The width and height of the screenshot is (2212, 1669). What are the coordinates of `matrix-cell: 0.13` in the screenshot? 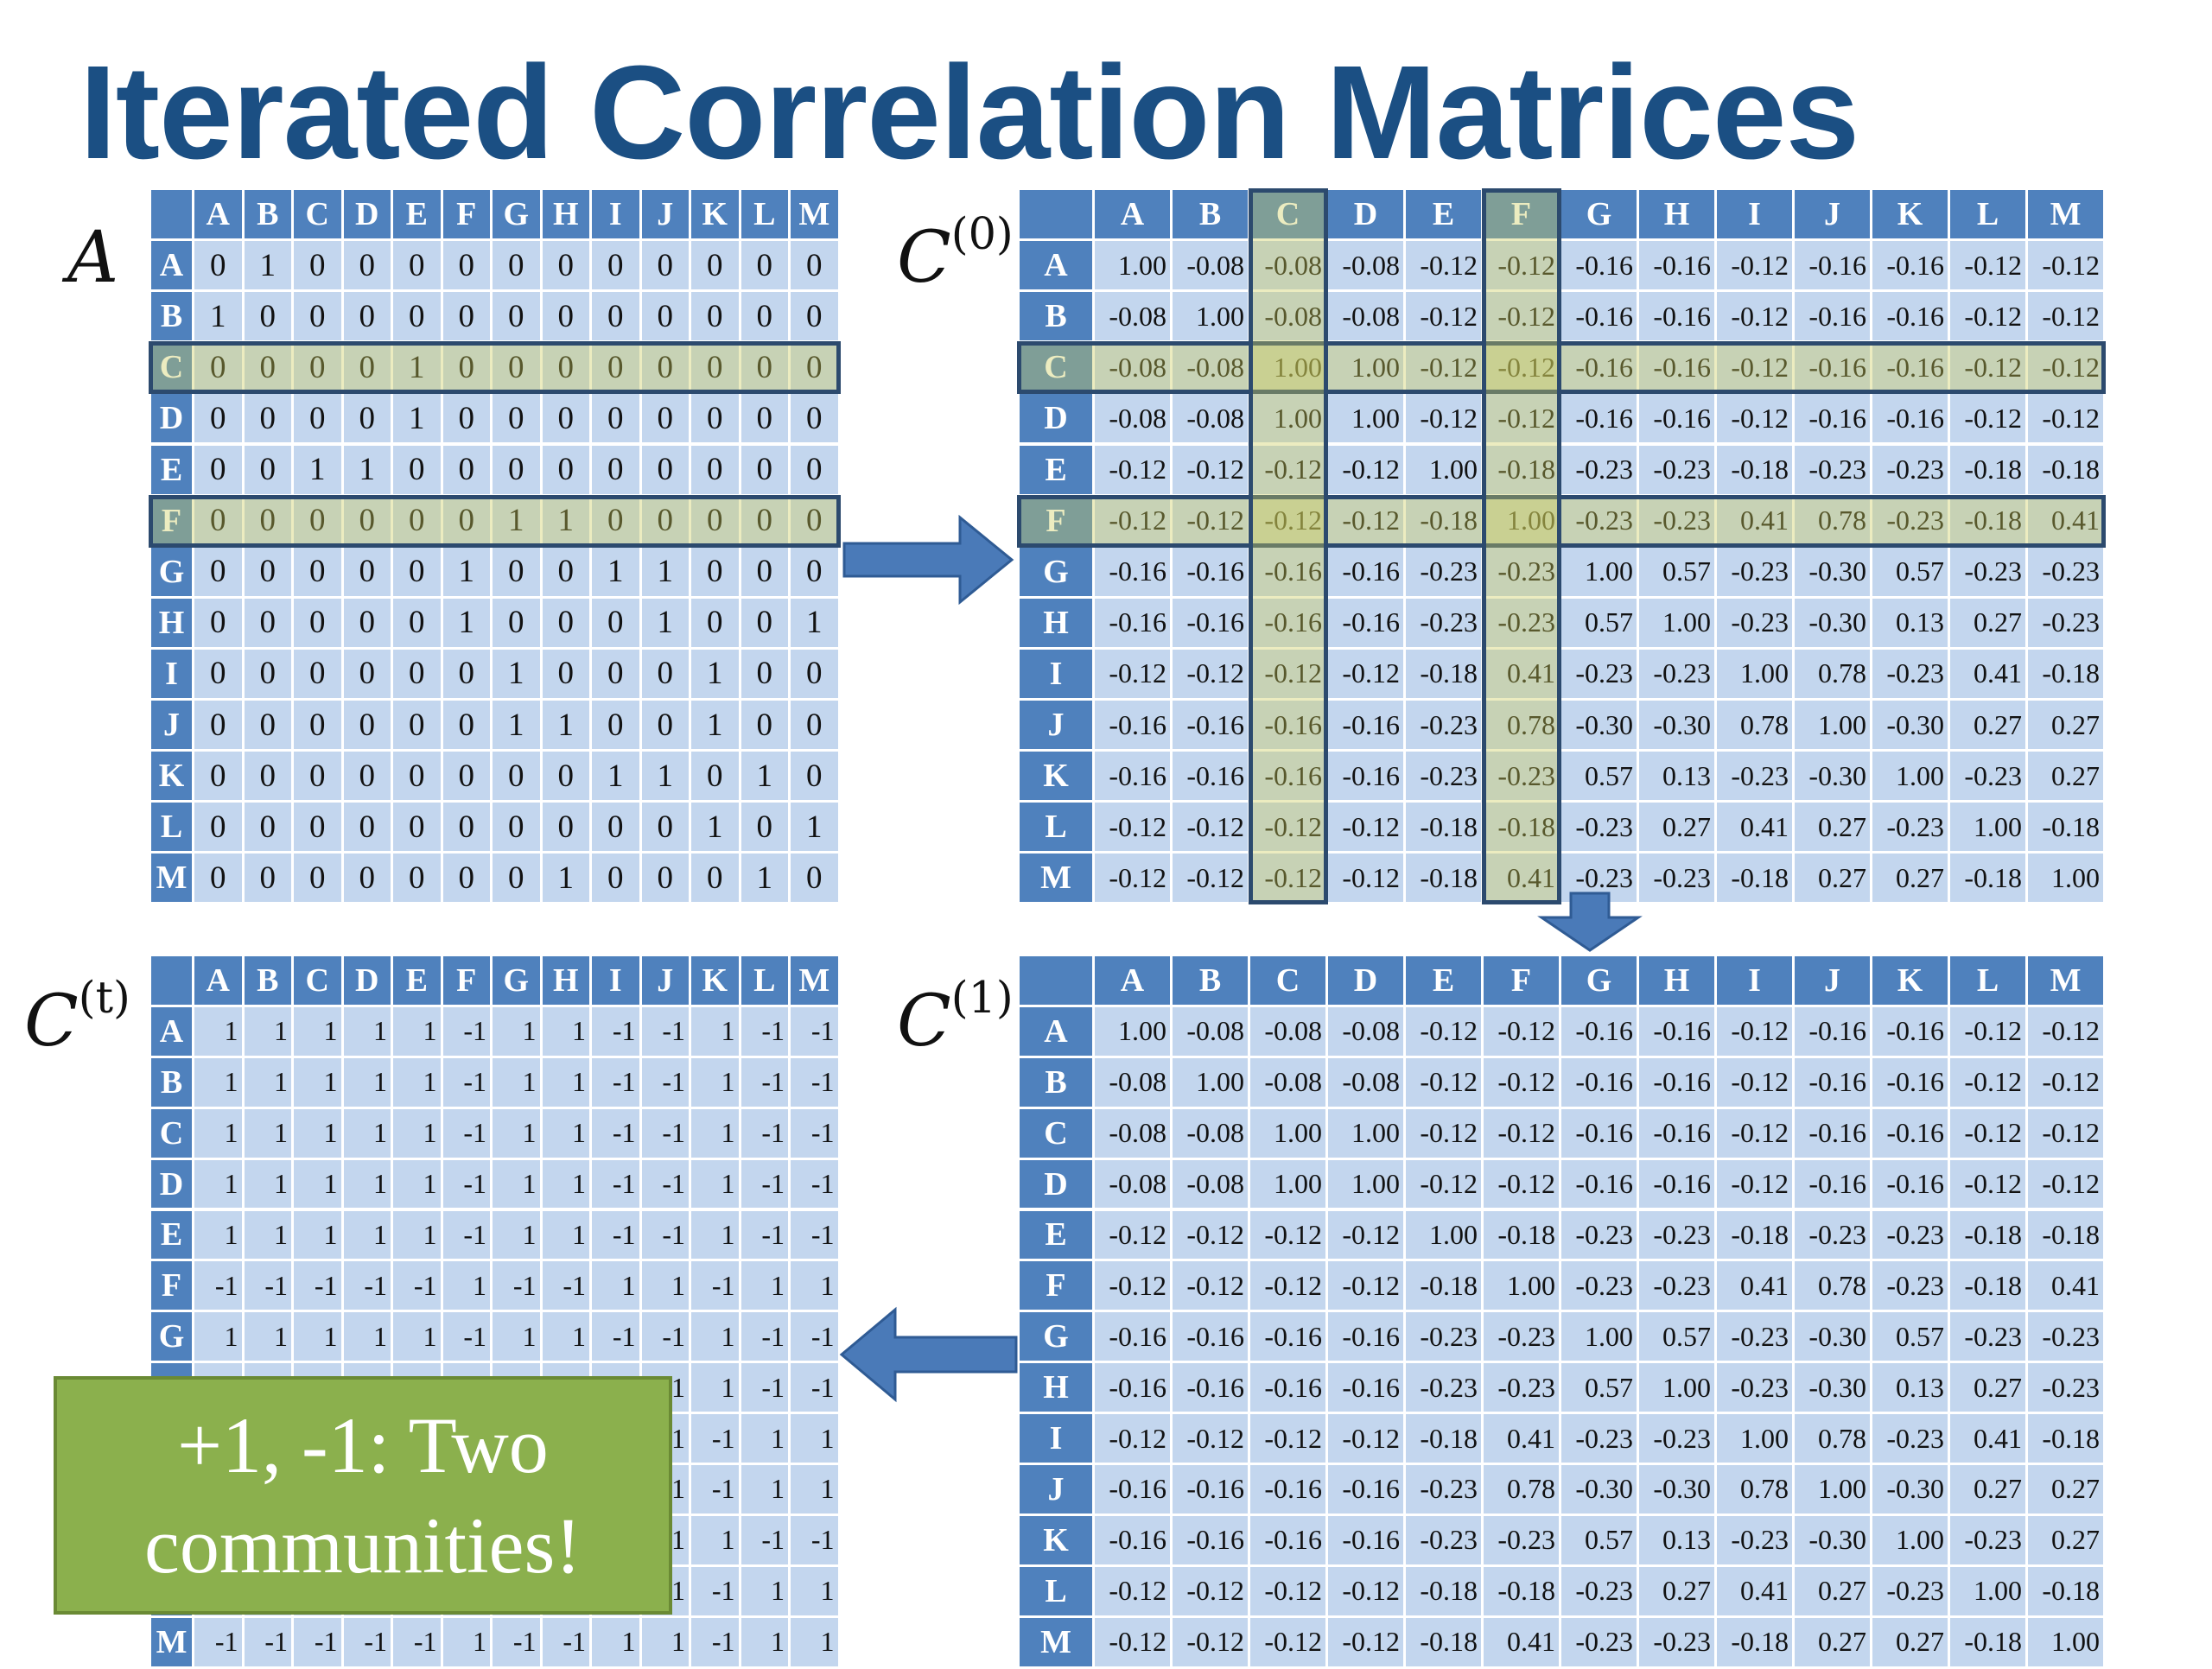 It's located at (1911, 624).